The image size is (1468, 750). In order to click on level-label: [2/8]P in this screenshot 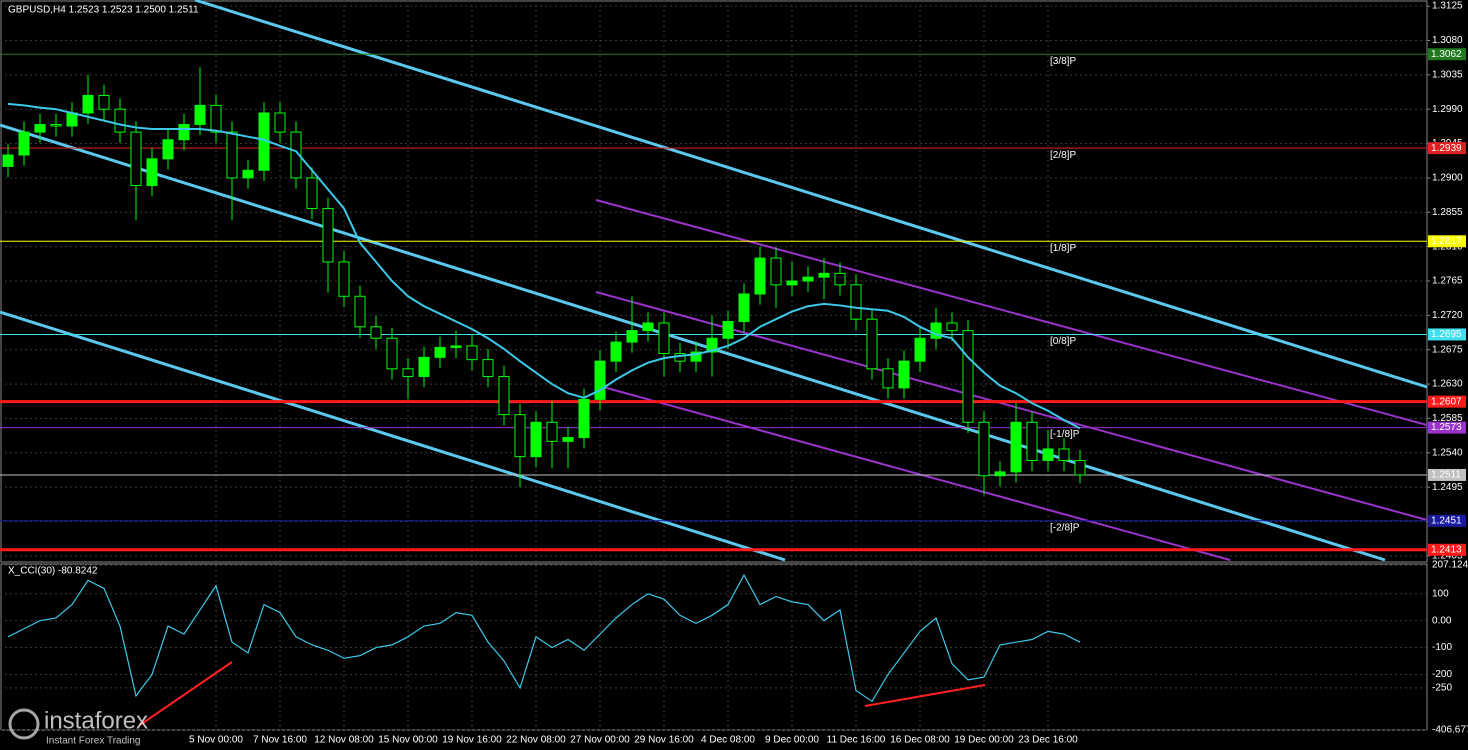, I will do `click(1063, 155)`.